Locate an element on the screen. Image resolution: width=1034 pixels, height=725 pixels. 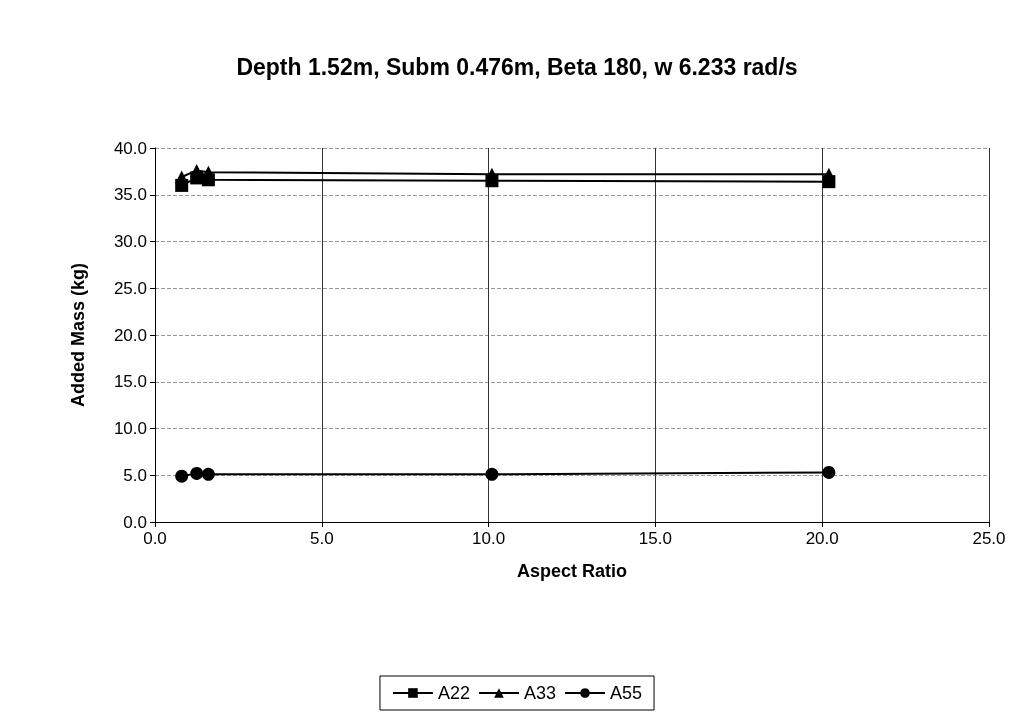
y-tick-label: 40.0 is located at coordinates (130, 148).